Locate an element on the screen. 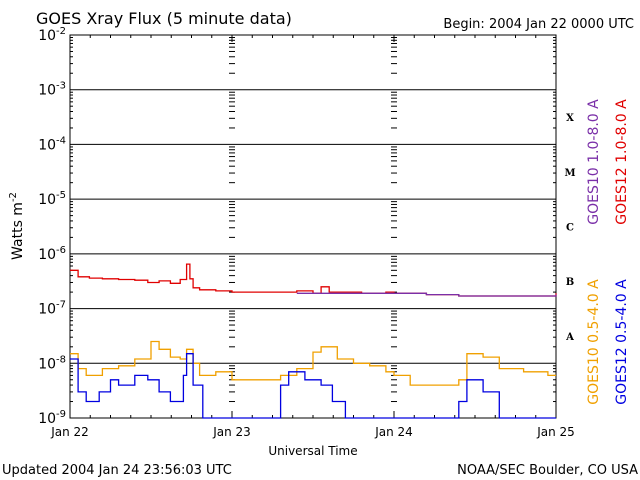  x-tick-label: Jan 24 is located at coordinates (393, 432).